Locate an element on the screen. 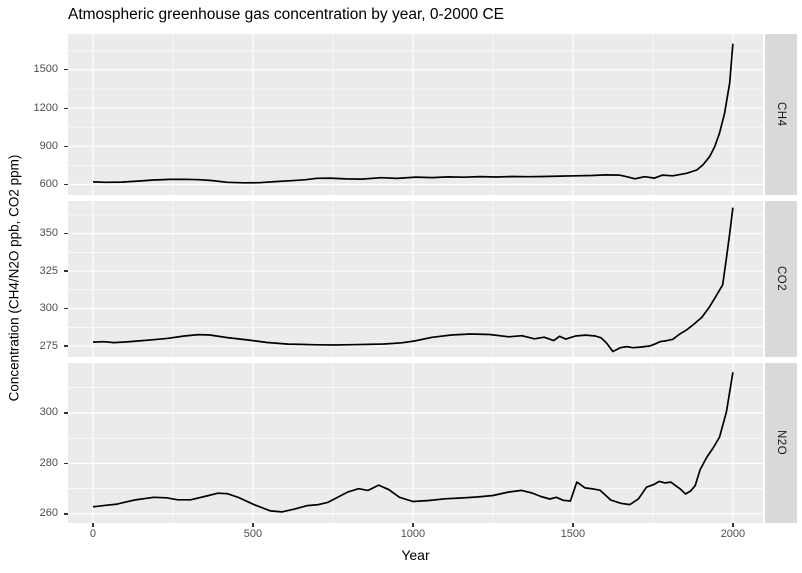 This screenshot has height=573, width=802. facet-strip-label: CO2 is located at coordinates (781, 279).